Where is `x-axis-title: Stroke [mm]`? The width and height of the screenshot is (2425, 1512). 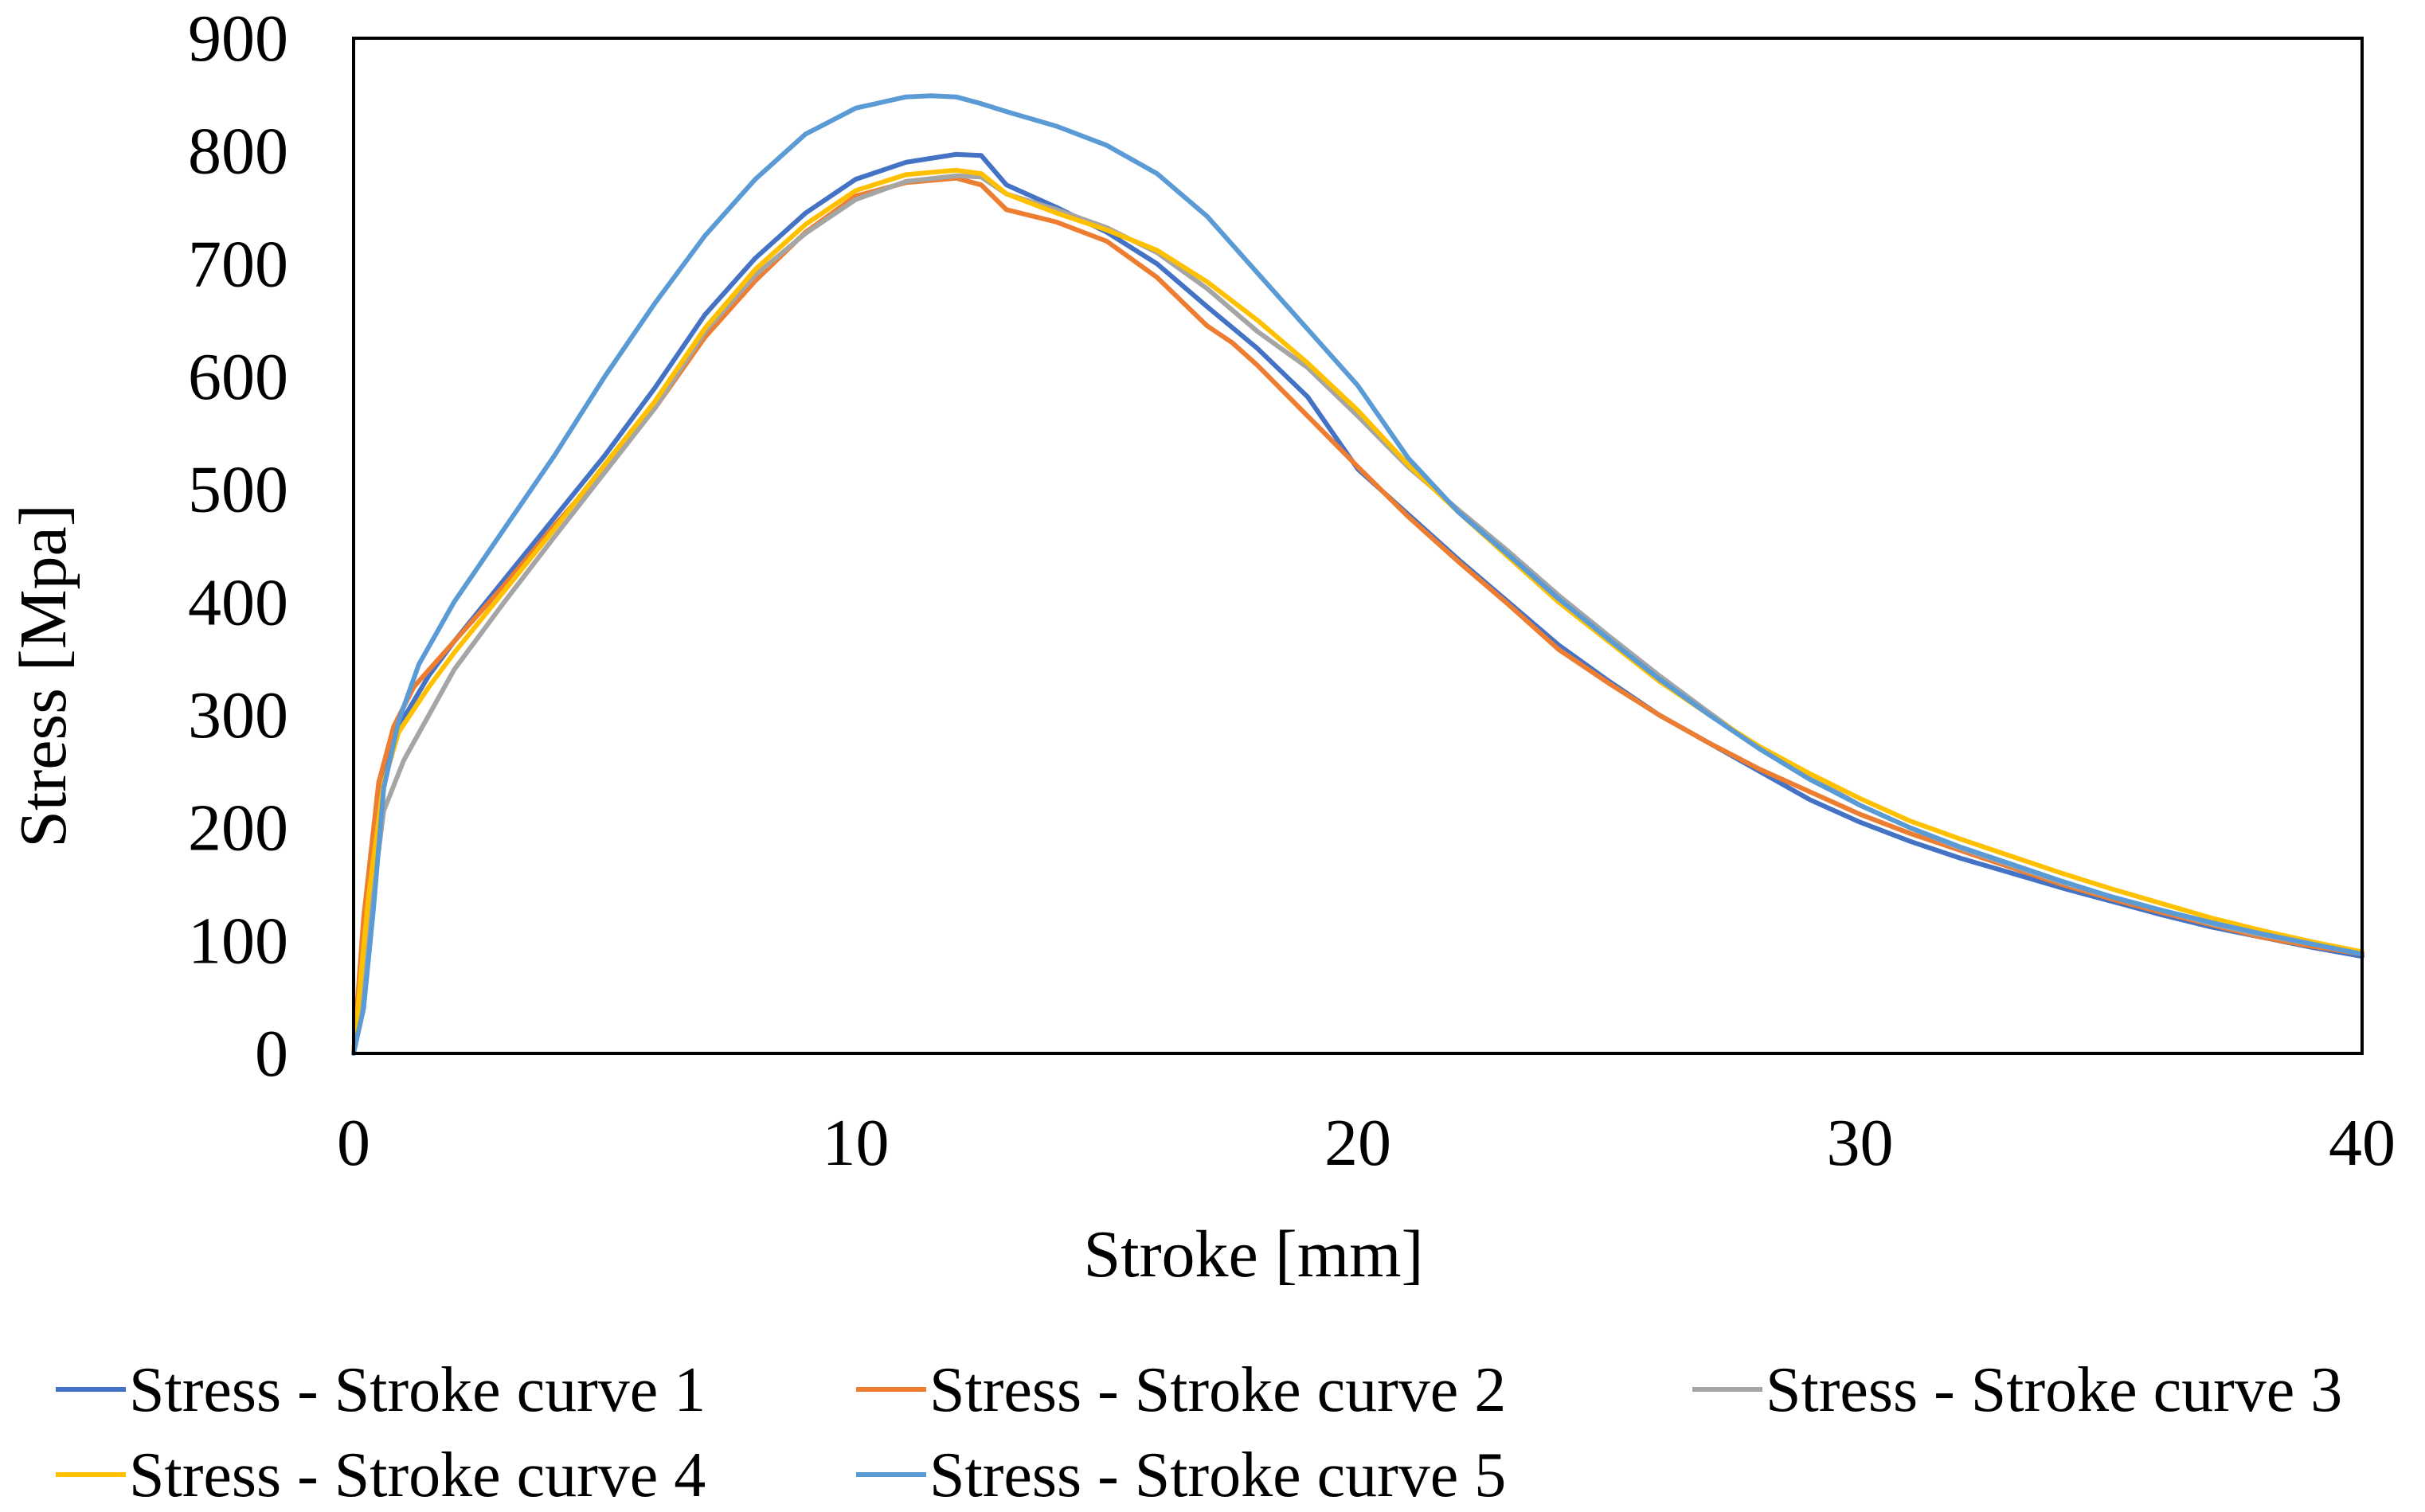
x-axis-title: Stroke [mm] is located at coordinates (1254, 1254).